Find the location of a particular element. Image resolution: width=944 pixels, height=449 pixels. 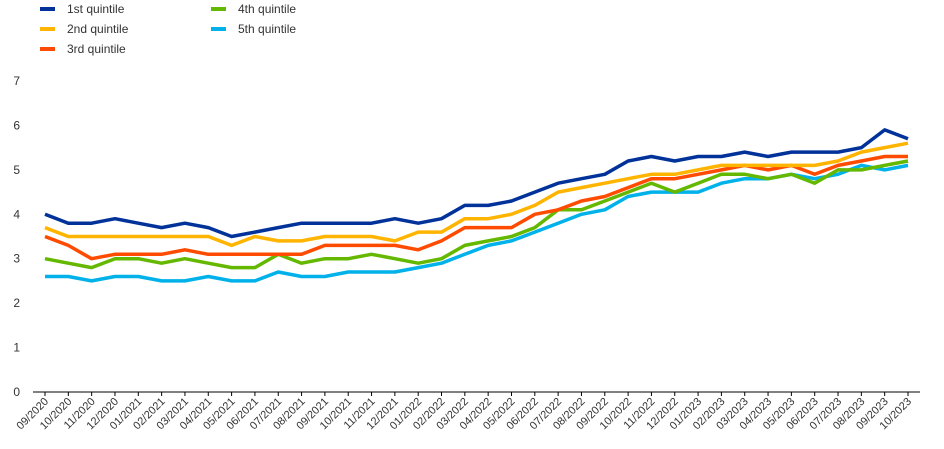

y-tick-label: 6 is located at coordinates (16, 125).